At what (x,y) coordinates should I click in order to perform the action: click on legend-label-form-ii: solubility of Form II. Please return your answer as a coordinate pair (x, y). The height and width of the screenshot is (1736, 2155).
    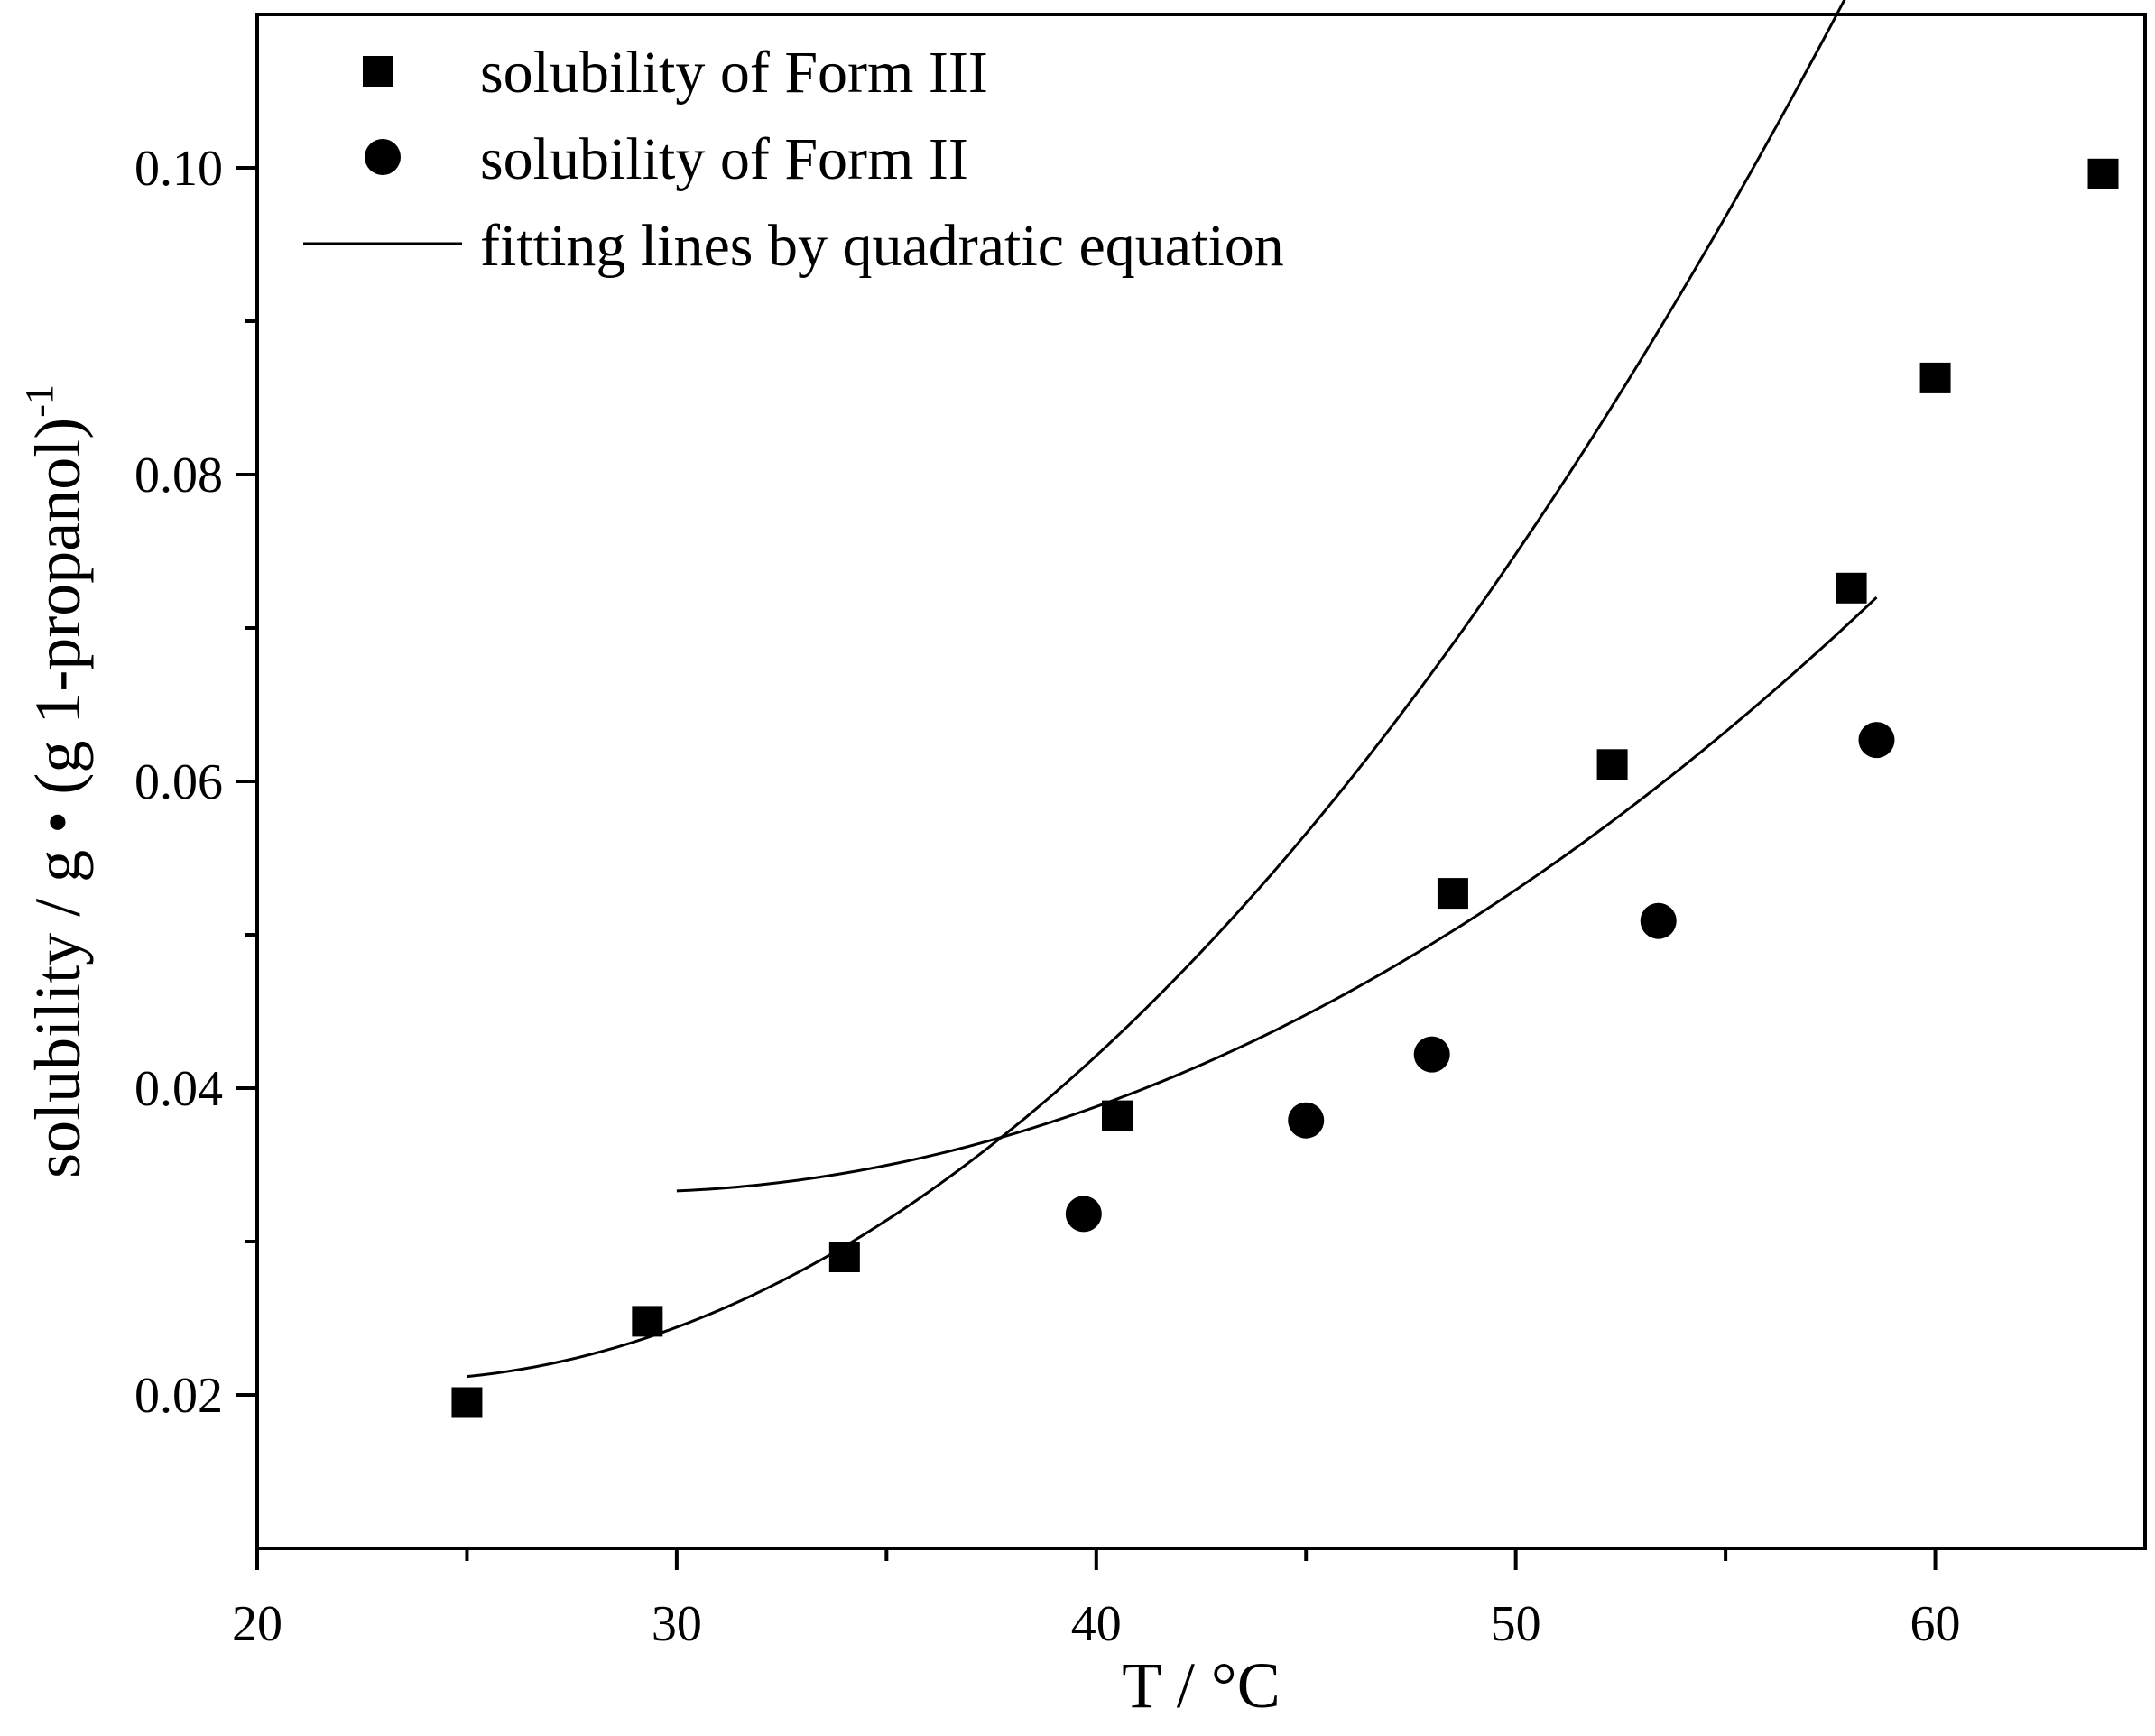
    Looking at the image, I should click on (724, 159).